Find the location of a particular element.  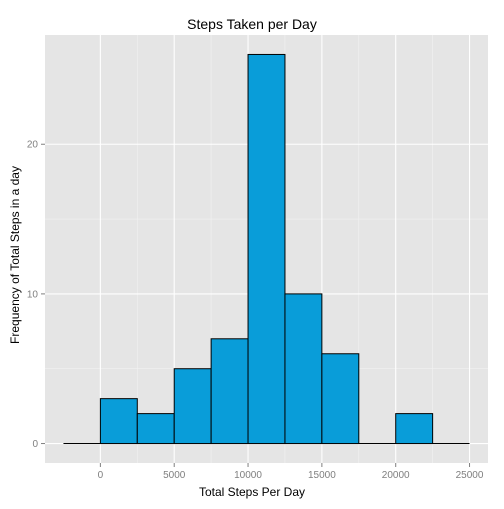

x-tick-label: 5000 is located at coordinates (174, 475).